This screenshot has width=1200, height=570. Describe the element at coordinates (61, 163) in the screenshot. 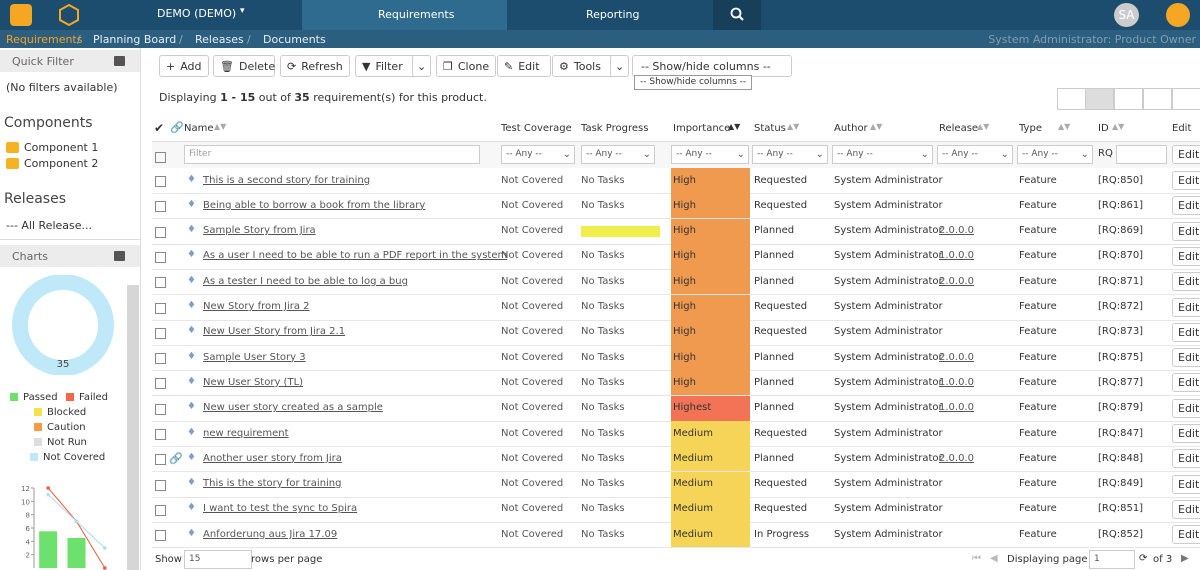

I see `component-item: Component 2` at that location.